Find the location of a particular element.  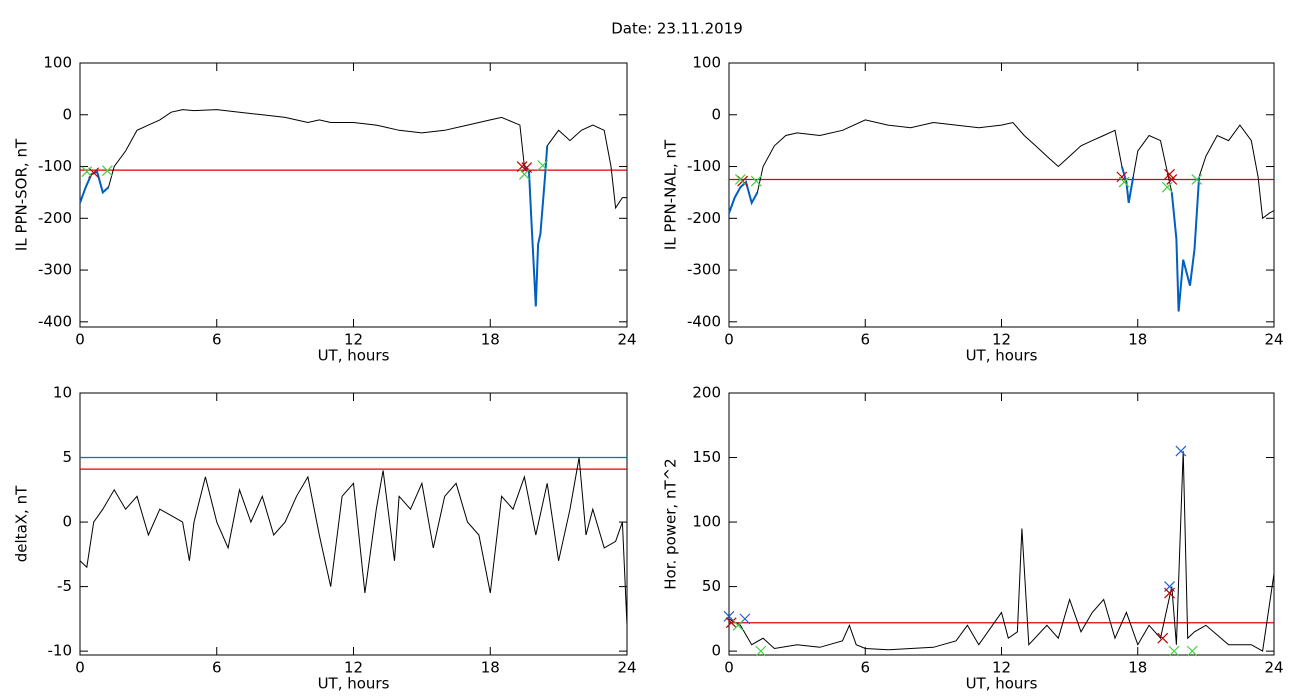

y-tick-label: 150 is located at coordinates (706, 457).